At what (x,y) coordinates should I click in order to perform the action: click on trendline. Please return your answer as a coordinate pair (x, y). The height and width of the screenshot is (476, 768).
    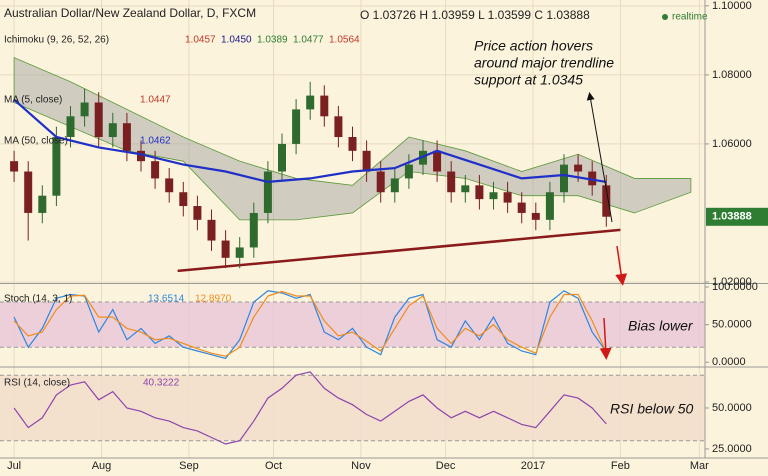
    Looking at the image, I should click on (399, 250).